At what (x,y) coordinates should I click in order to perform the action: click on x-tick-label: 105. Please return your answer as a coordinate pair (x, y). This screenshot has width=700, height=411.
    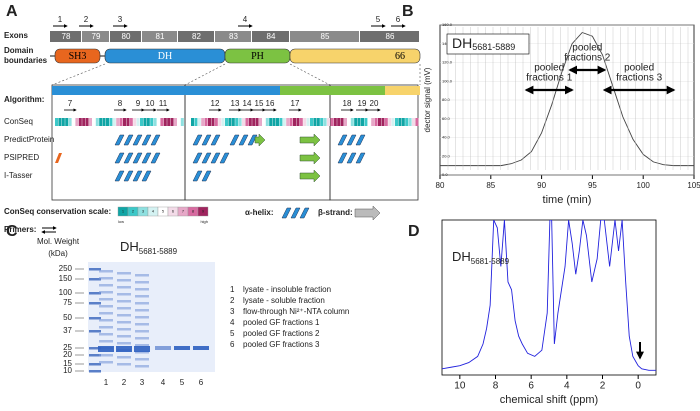
    Looking at the image, I should click on (693, 185).